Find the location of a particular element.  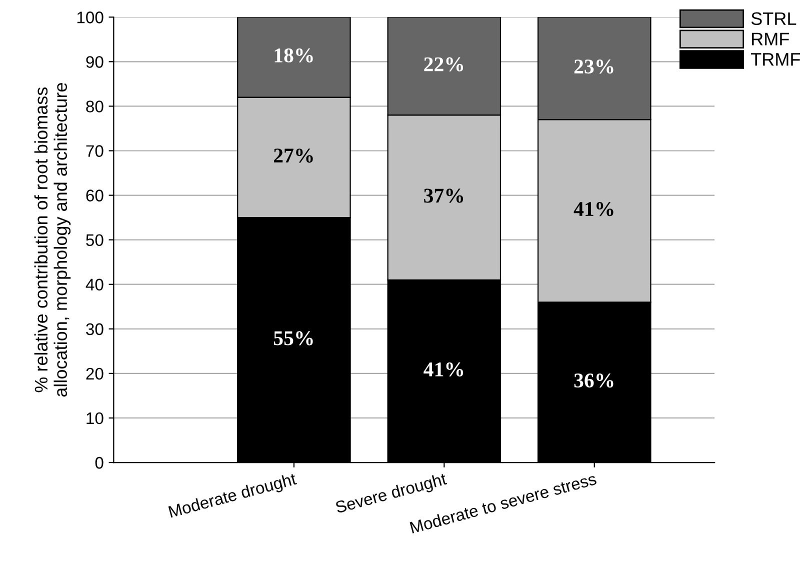

y-tick-label: 40 is located at coordinates (95, 284).